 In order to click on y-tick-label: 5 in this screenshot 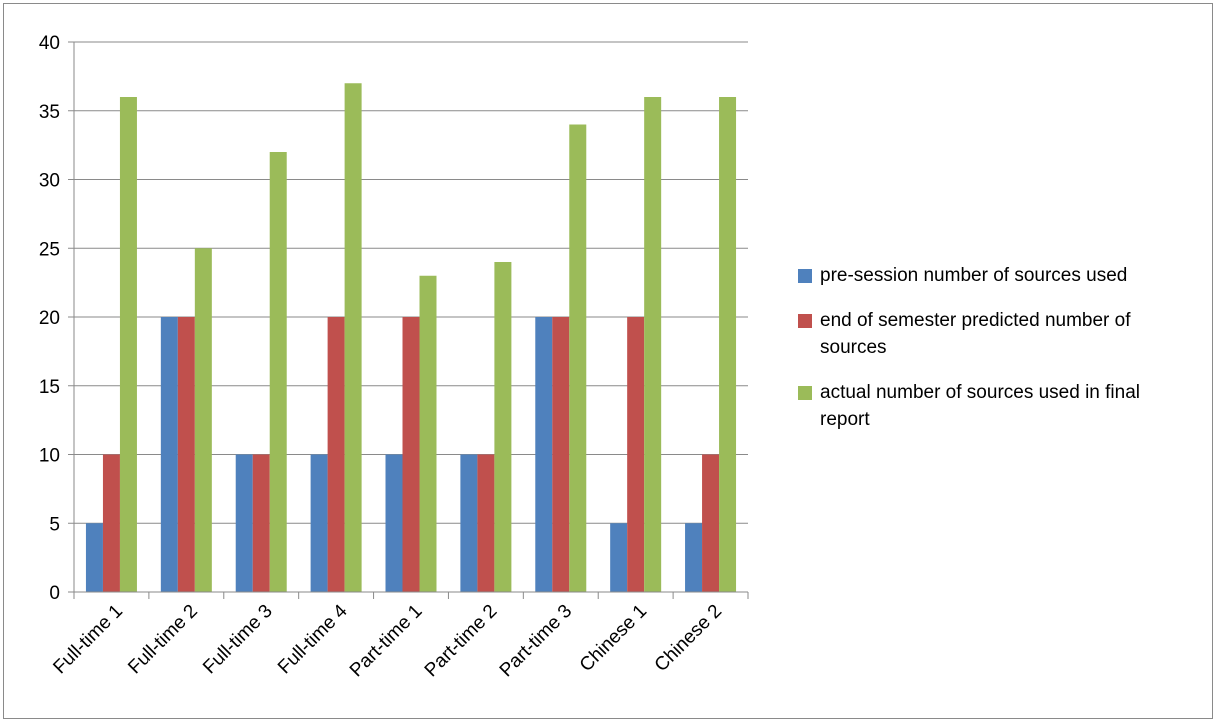, I will do `click(54, 524)`.